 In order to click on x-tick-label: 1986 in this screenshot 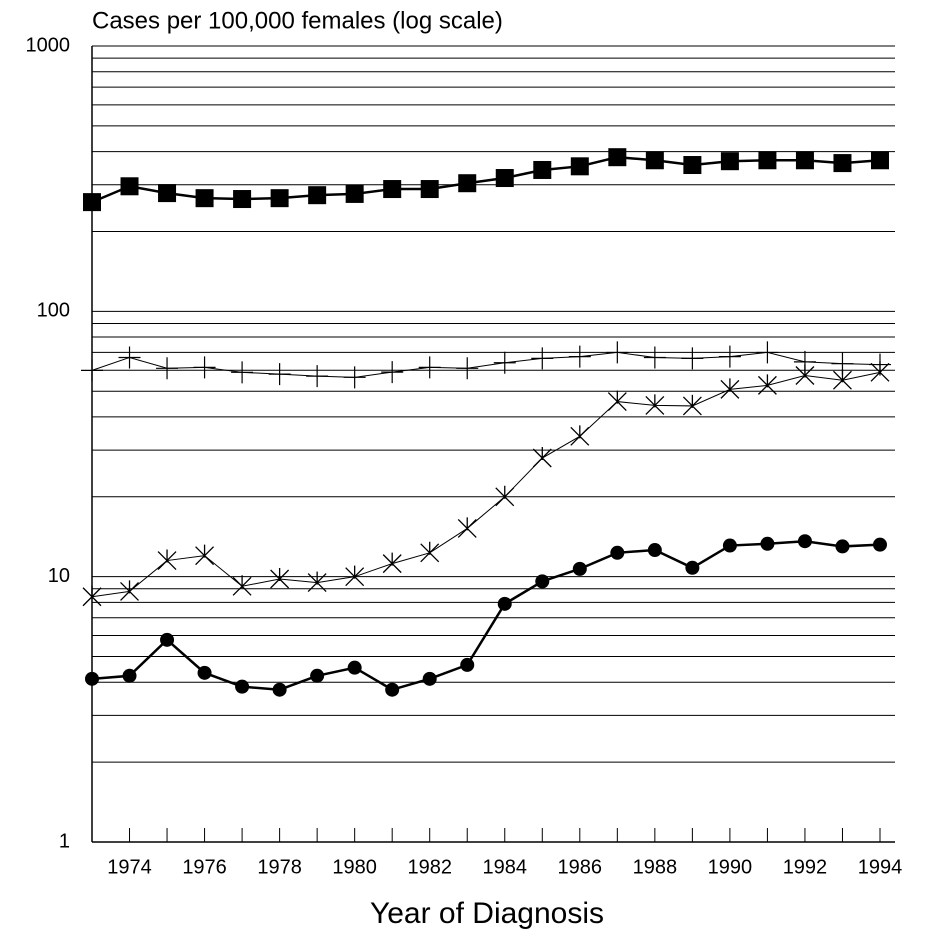, I will do `click(580, 867)`.